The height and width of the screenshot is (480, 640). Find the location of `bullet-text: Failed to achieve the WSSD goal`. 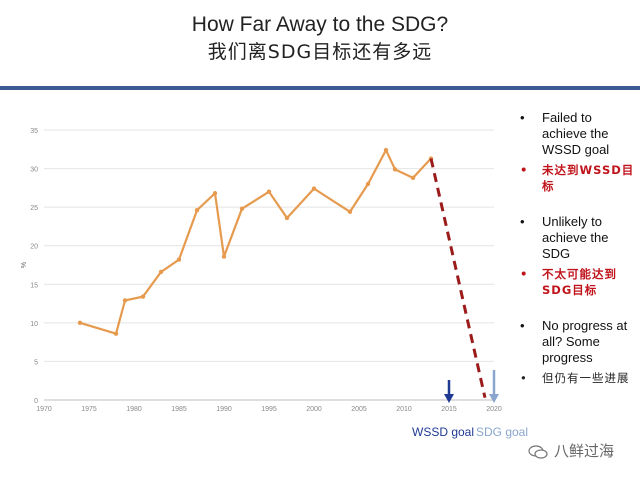

bullet-text: Failed to achieve the WSSD goal is located at coordinates (576, 133).